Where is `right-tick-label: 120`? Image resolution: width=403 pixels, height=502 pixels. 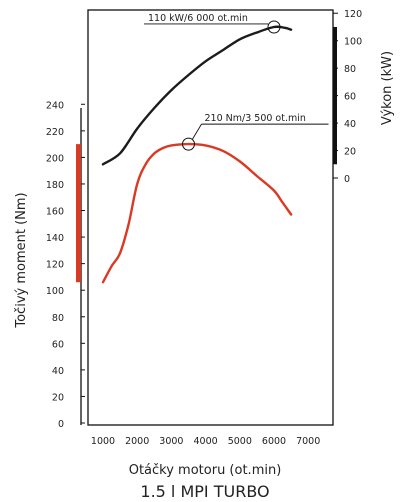 right-tick-label: 120 is located at coordinates (353, 14).